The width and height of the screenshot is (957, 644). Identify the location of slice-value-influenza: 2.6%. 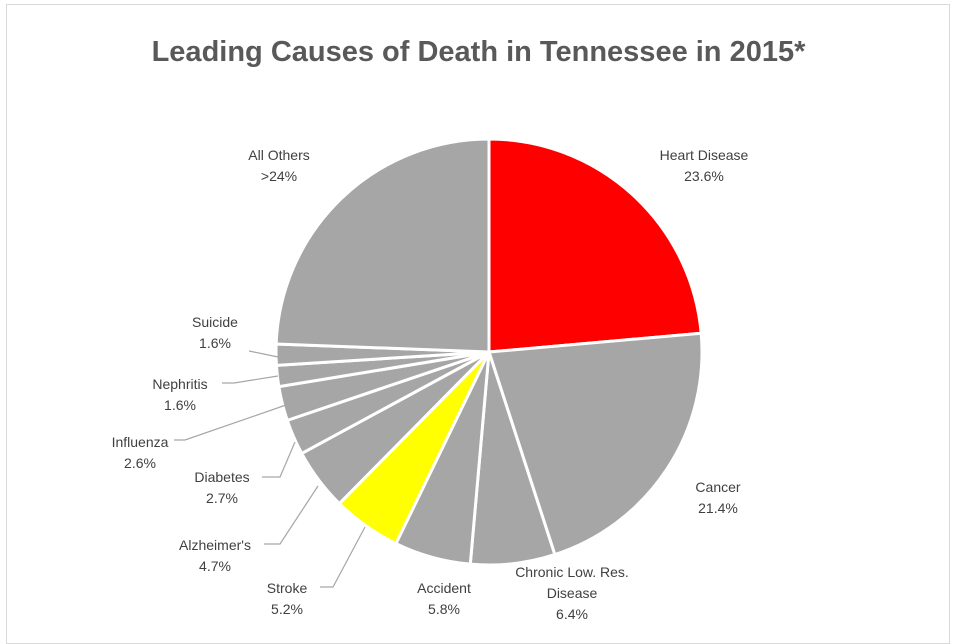
(140, 463).